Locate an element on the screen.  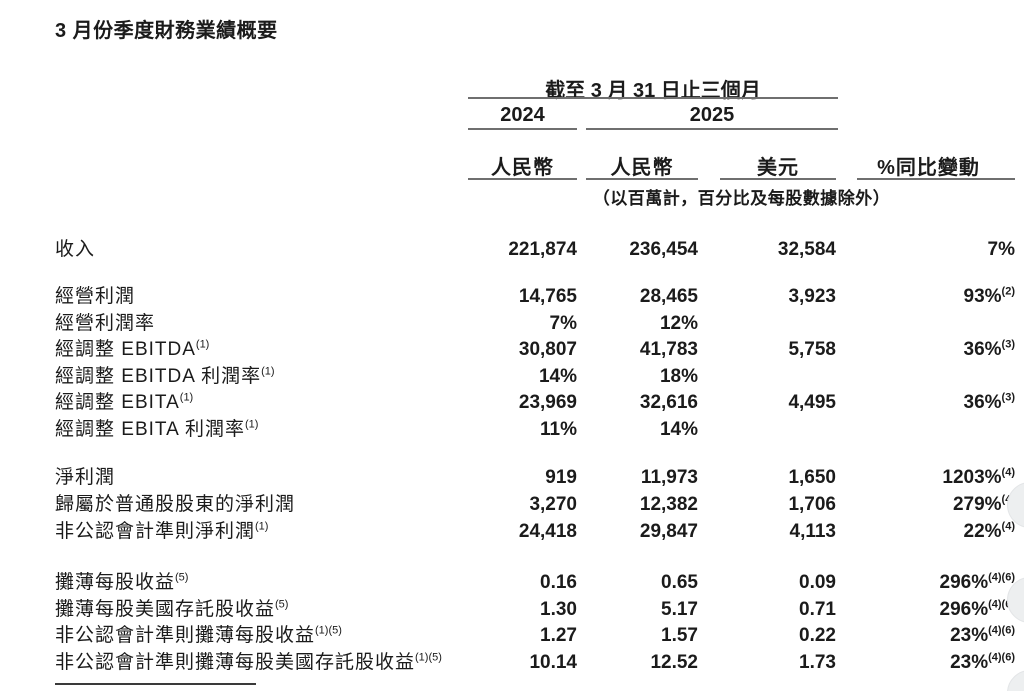
value-yoy: 7% is located at coordinates (1001, 249).